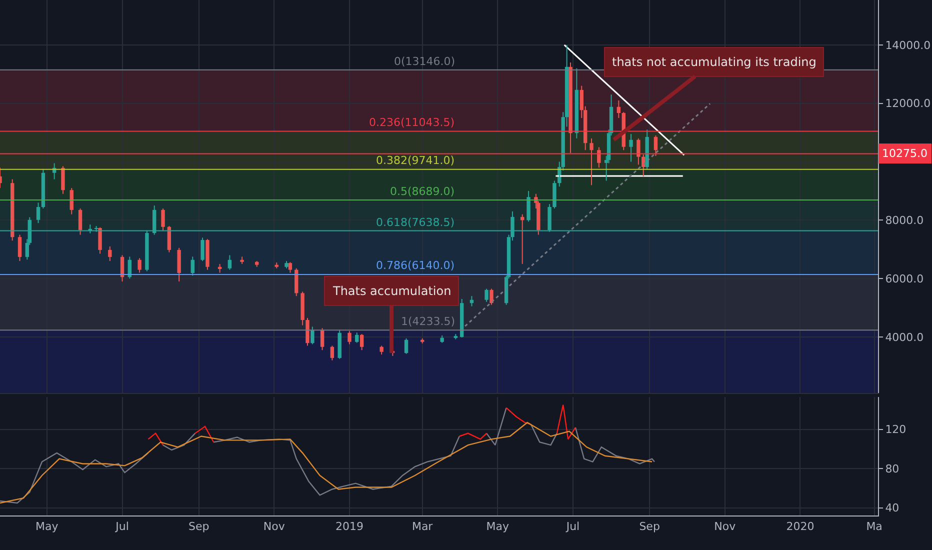 The image size is (932, 550). Describe the element at coordinates (905, 153) in the screenshot. I see `ref-line-label: 10275.0` at that location.